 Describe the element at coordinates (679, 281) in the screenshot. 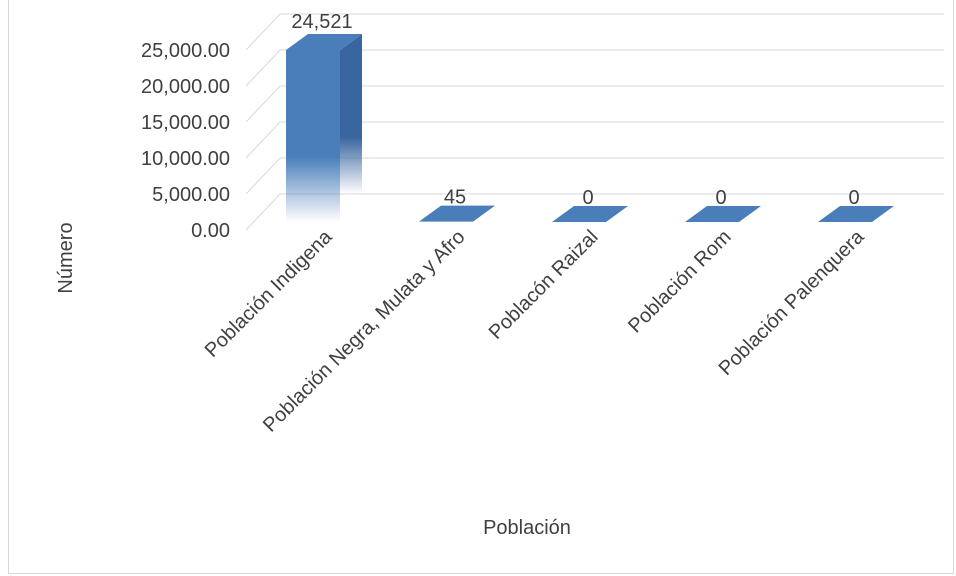

I see `category-label: Población Rom` at that location.